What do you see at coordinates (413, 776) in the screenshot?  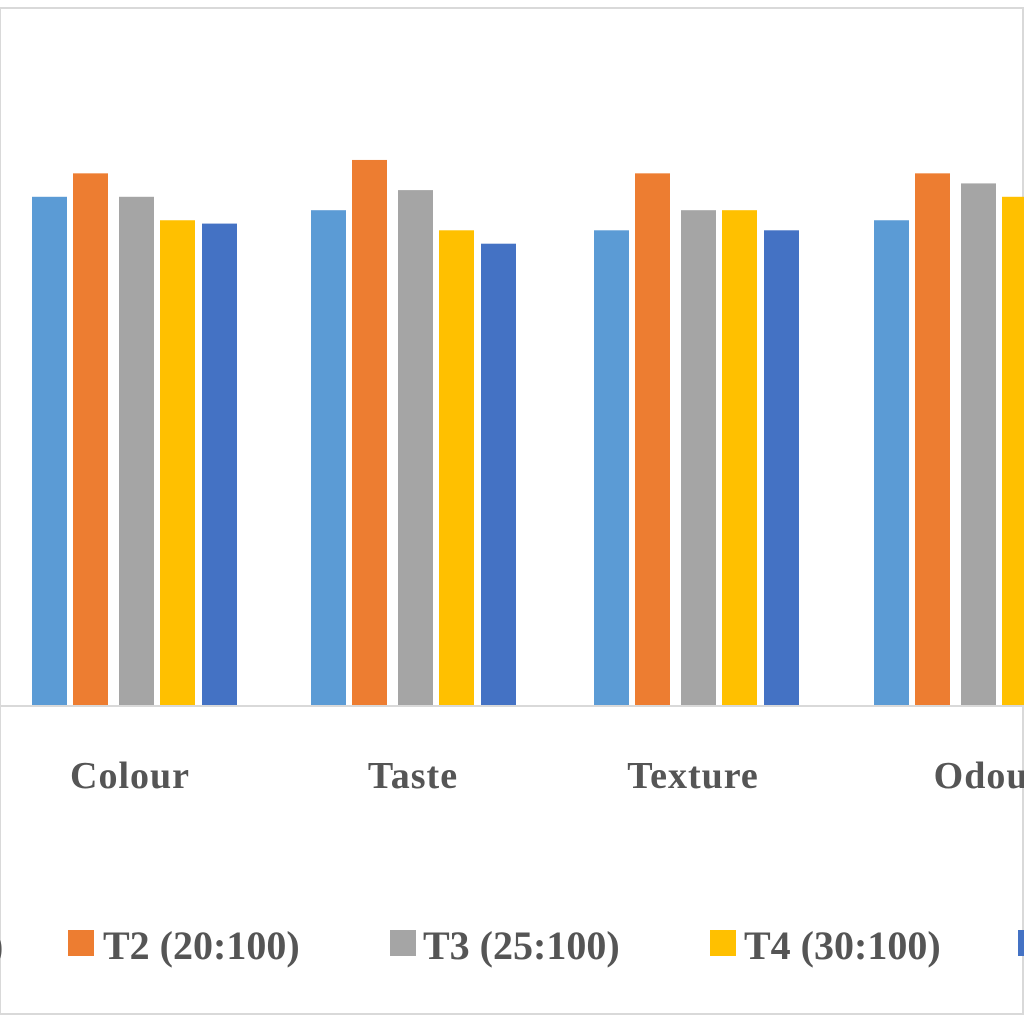 I see `category-label-taste: Taste` at bounding box center [413, 776].